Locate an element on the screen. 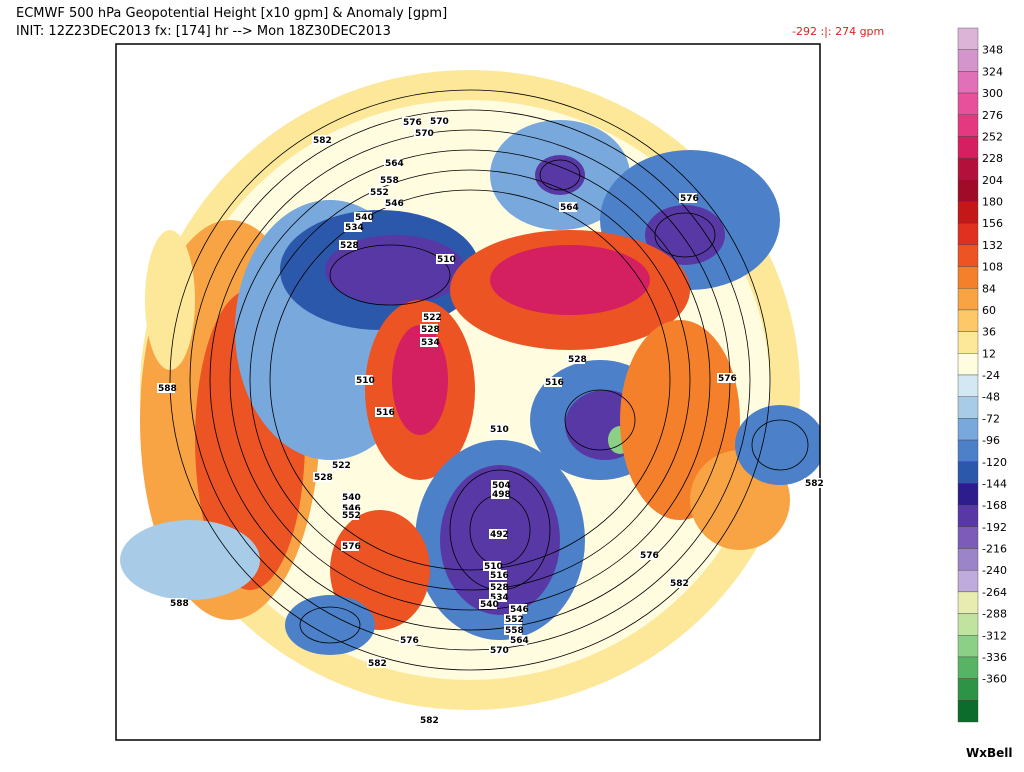 Image resolution: width=1024 pixels, height=772 pixels. colorbar-label: 36 is located at coordinates (989, 332).